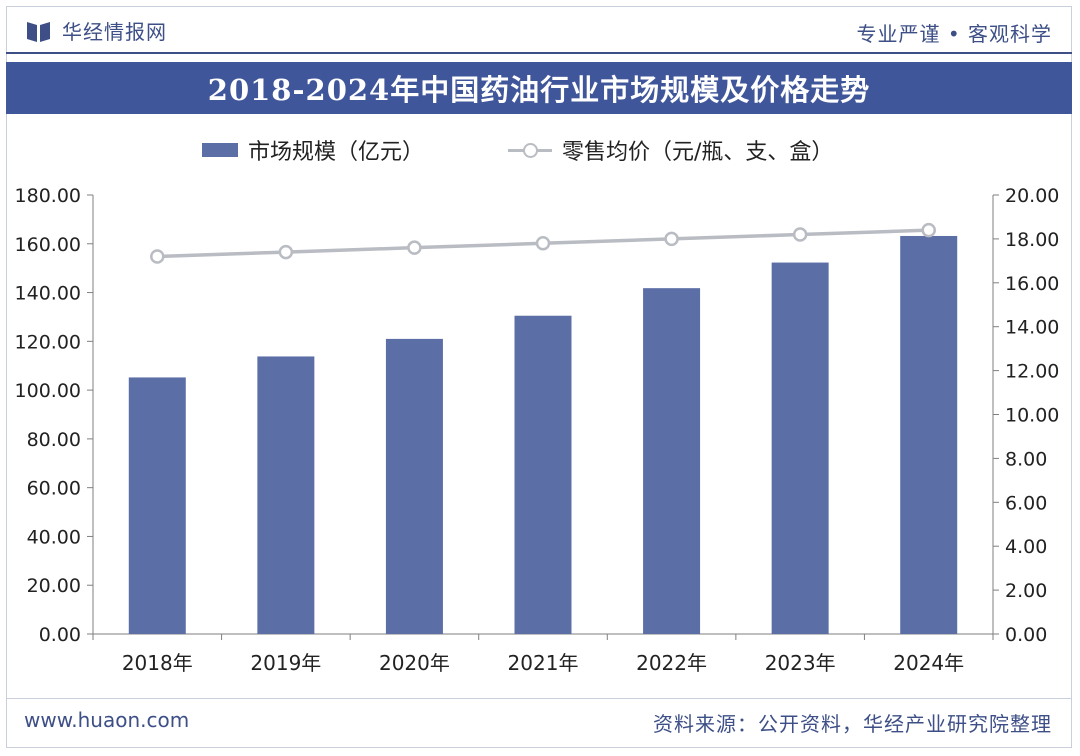 The width and height of the screenshot is (1080, 756). What do you see at coordinates (48, 342) in the screenshot?
I see `left-tick-label: 120.00` at bounding box center [48, 342].